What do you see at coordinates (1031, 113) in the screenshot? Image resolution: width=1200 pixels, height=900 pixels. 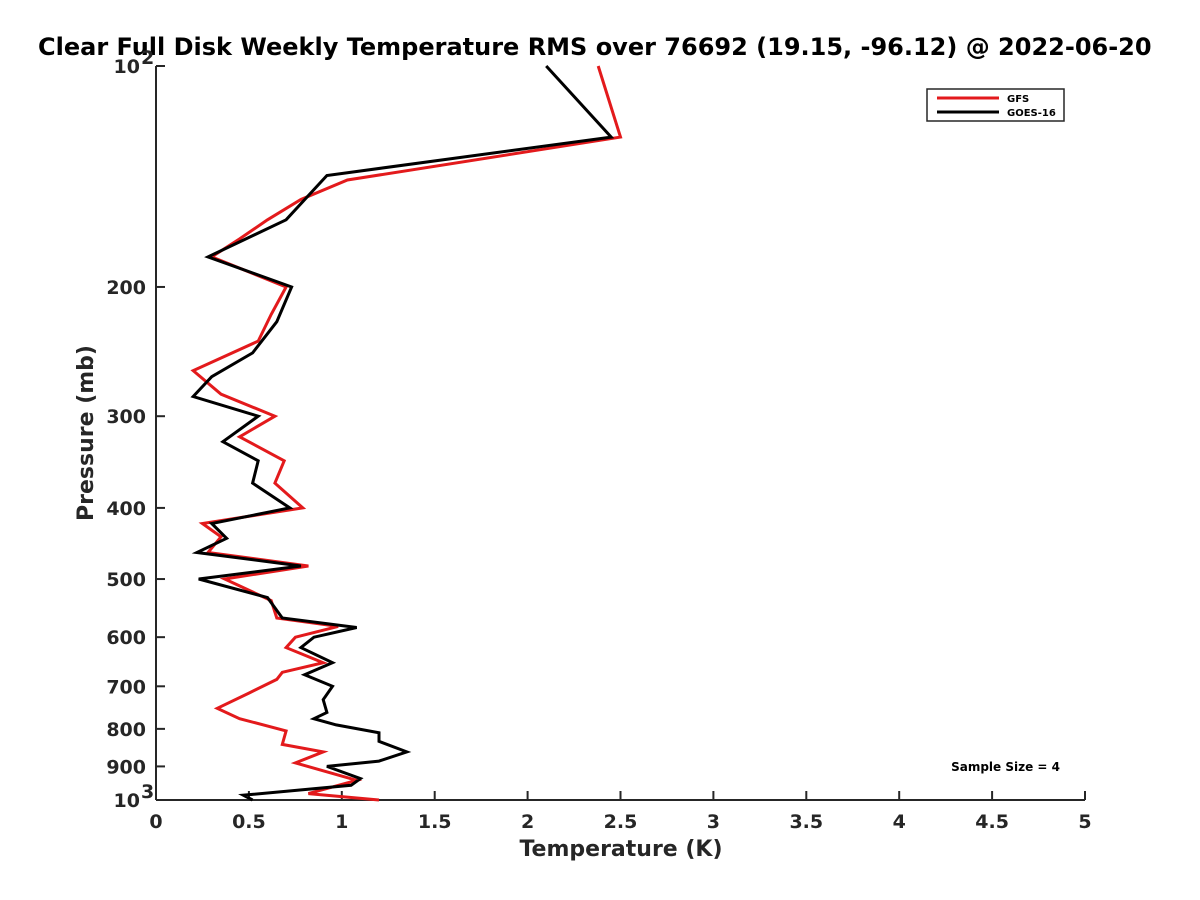 I see `legend-entry: GOES-16` at bounding box center [1031, 113].